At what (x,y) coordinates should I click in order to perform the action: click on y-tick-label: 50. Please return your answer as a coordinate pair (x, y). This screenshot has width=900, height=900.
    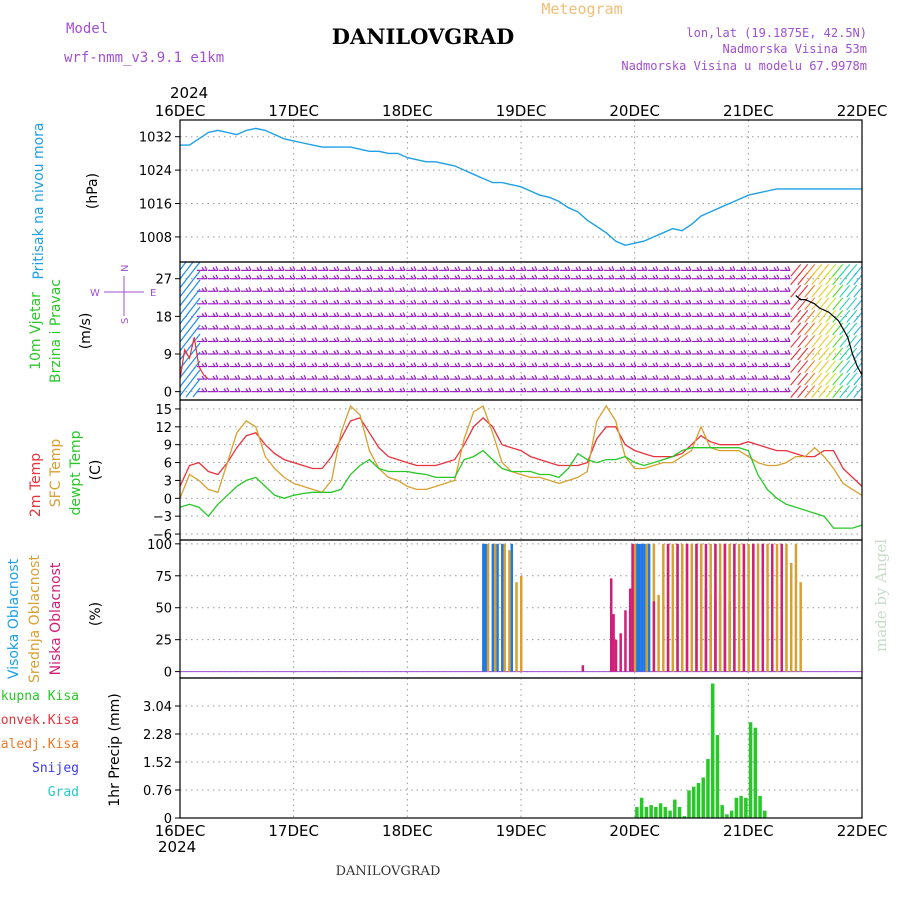
    Looking at the image, I should click on (163, 609).